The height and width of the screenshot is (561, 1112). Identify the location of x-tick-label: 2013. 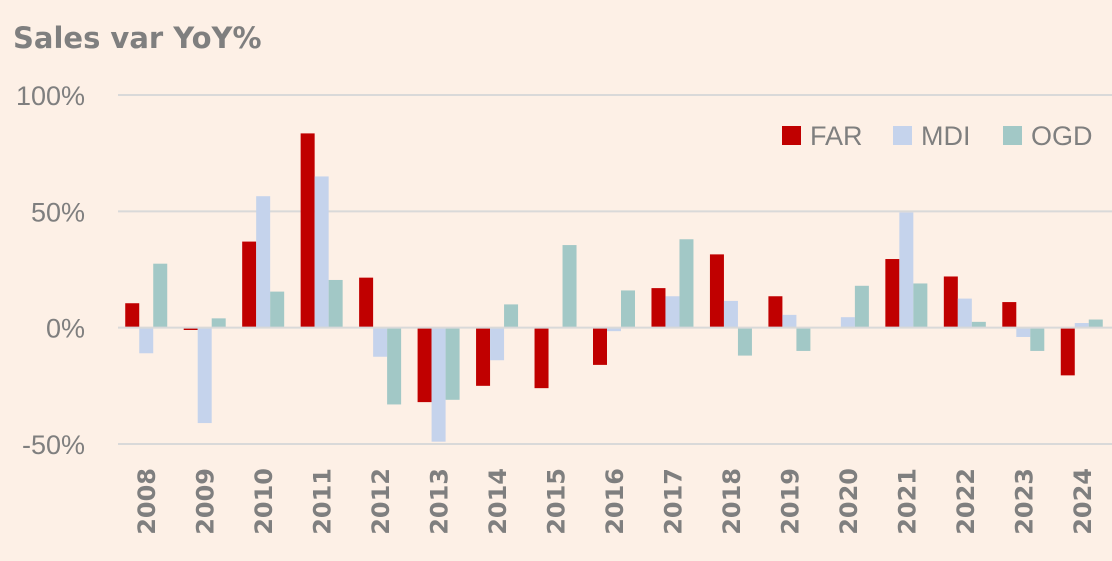
(440, 501).